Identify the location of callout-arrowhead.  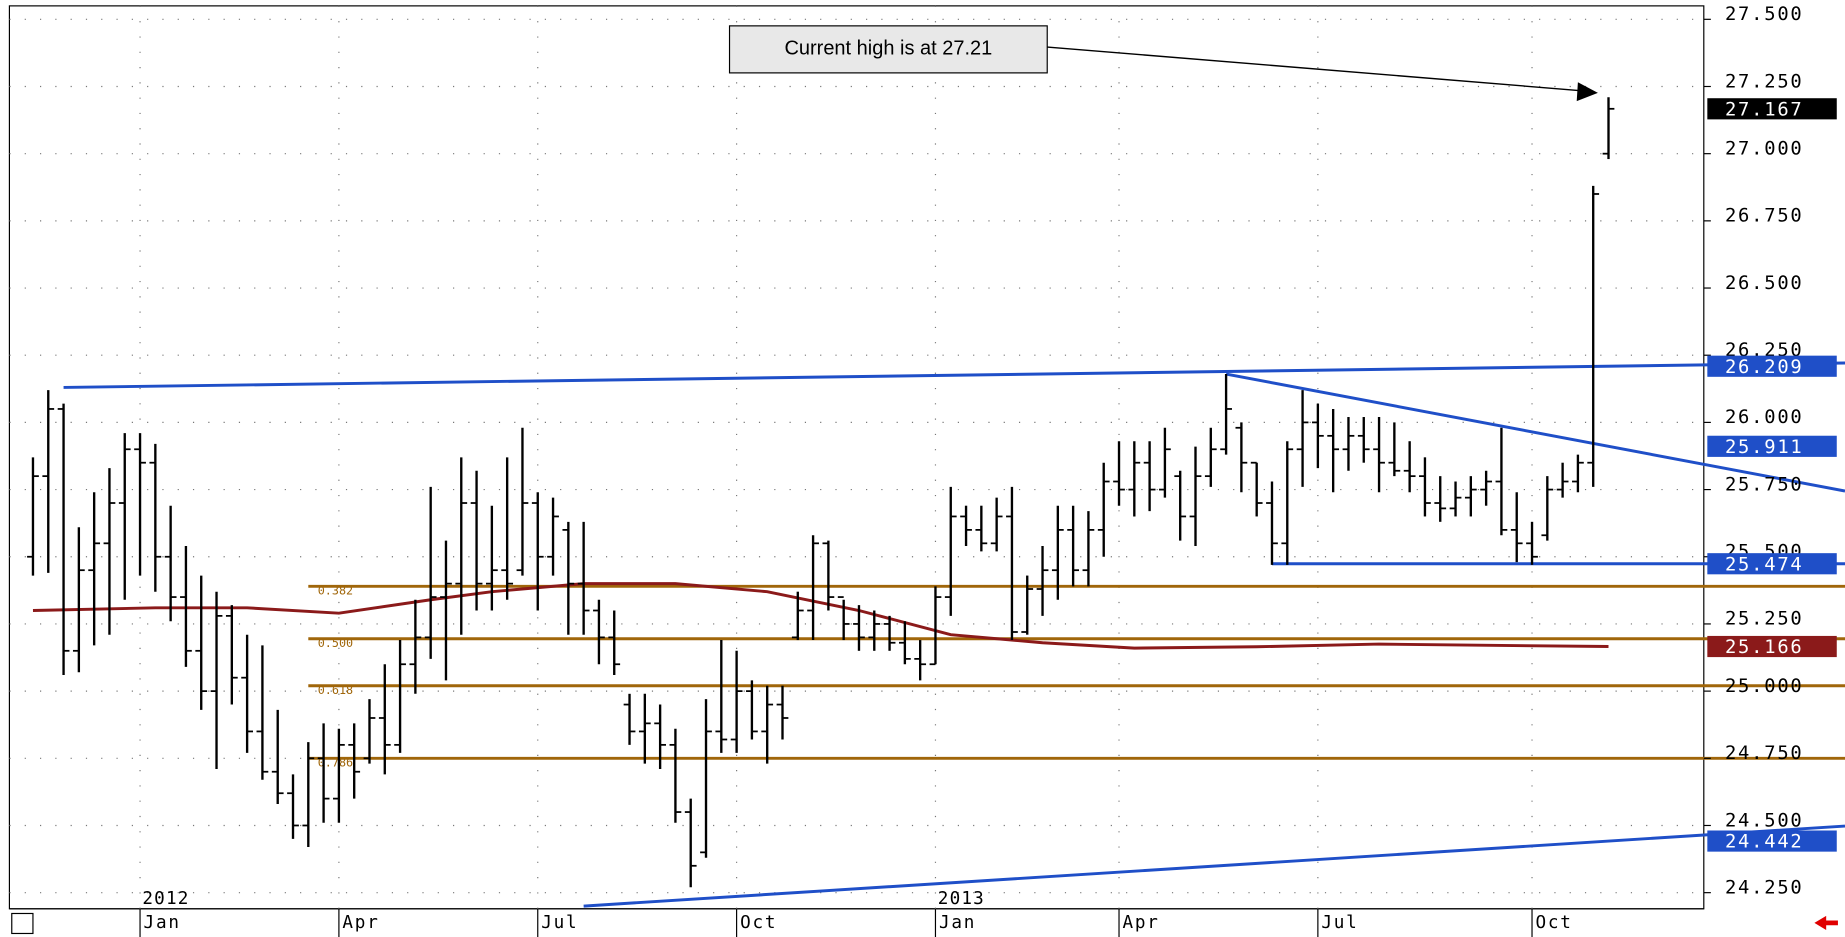
(1587, 92).